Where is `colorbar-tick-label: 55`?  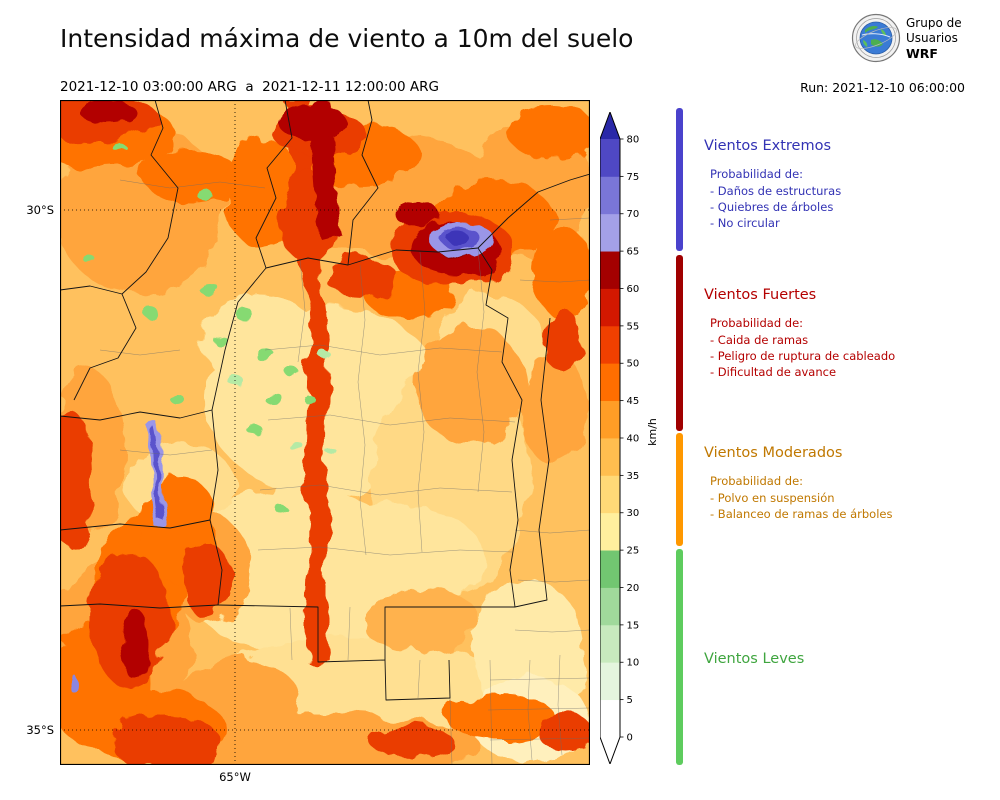 colorbar-tick-label: 55 is located at coordinates (633, 326).